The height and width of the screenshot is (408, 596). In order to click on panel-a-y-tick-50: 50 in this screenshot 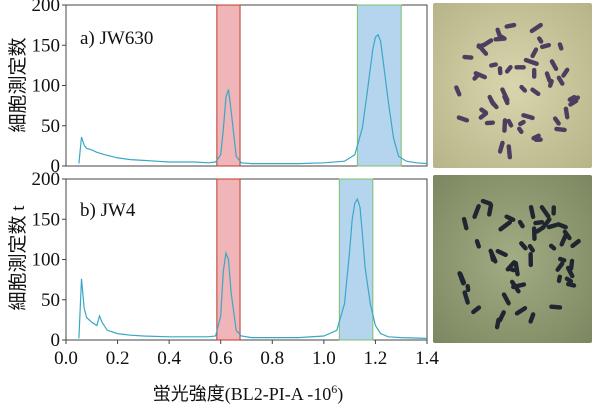, I will do `click(50, 126)`.